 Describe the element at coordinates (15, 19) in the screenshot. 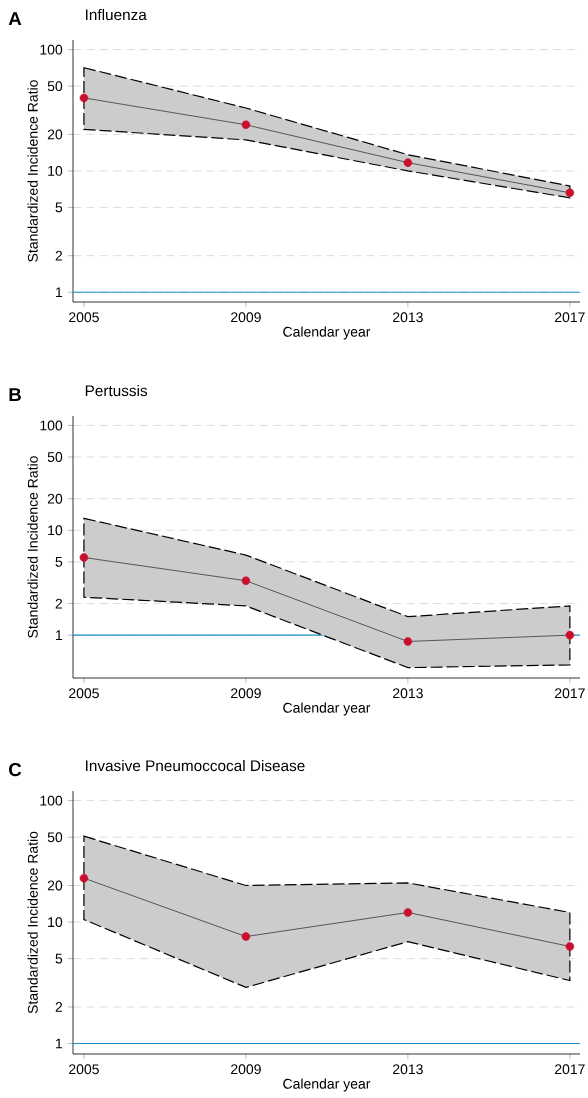

I see `text: A` at that location.